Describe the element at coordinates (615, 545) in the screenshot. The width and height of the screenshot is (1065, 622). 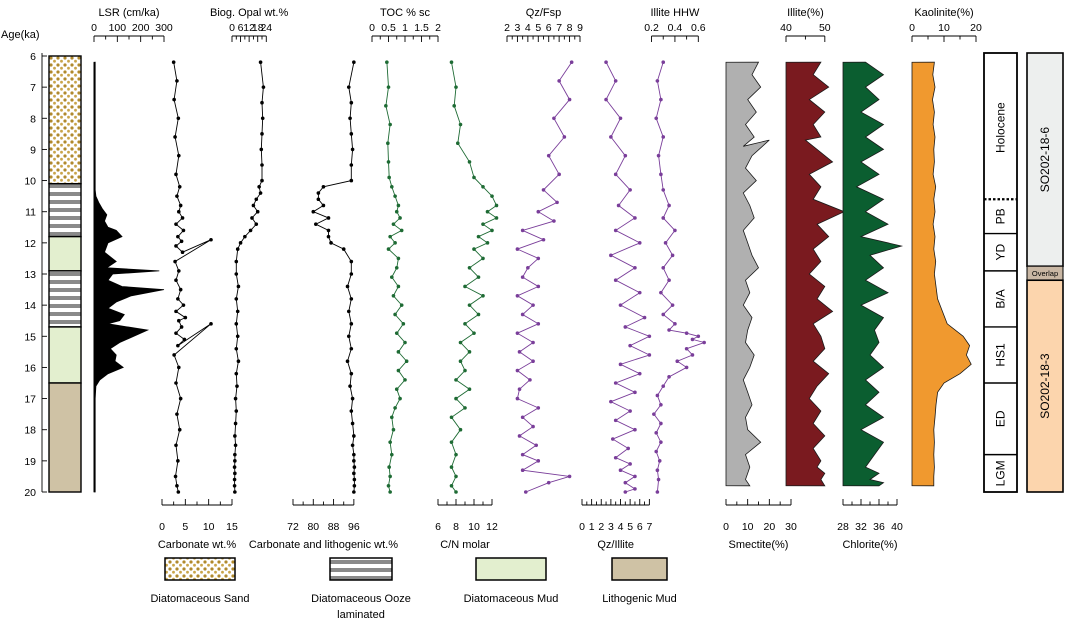
I see `panel-title: Qz/Illite` at that location.